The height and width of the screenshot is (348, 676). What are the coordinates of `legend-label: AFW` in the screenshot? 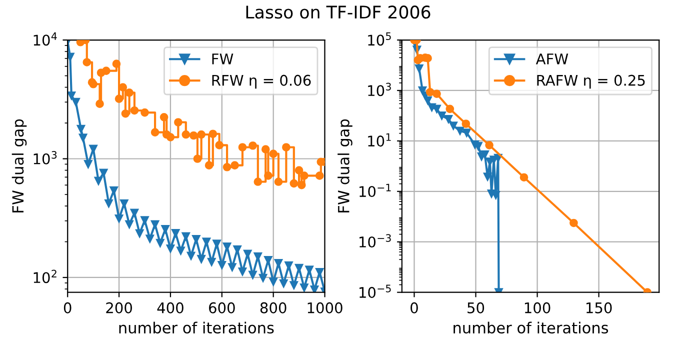 It's located at (552, 59).